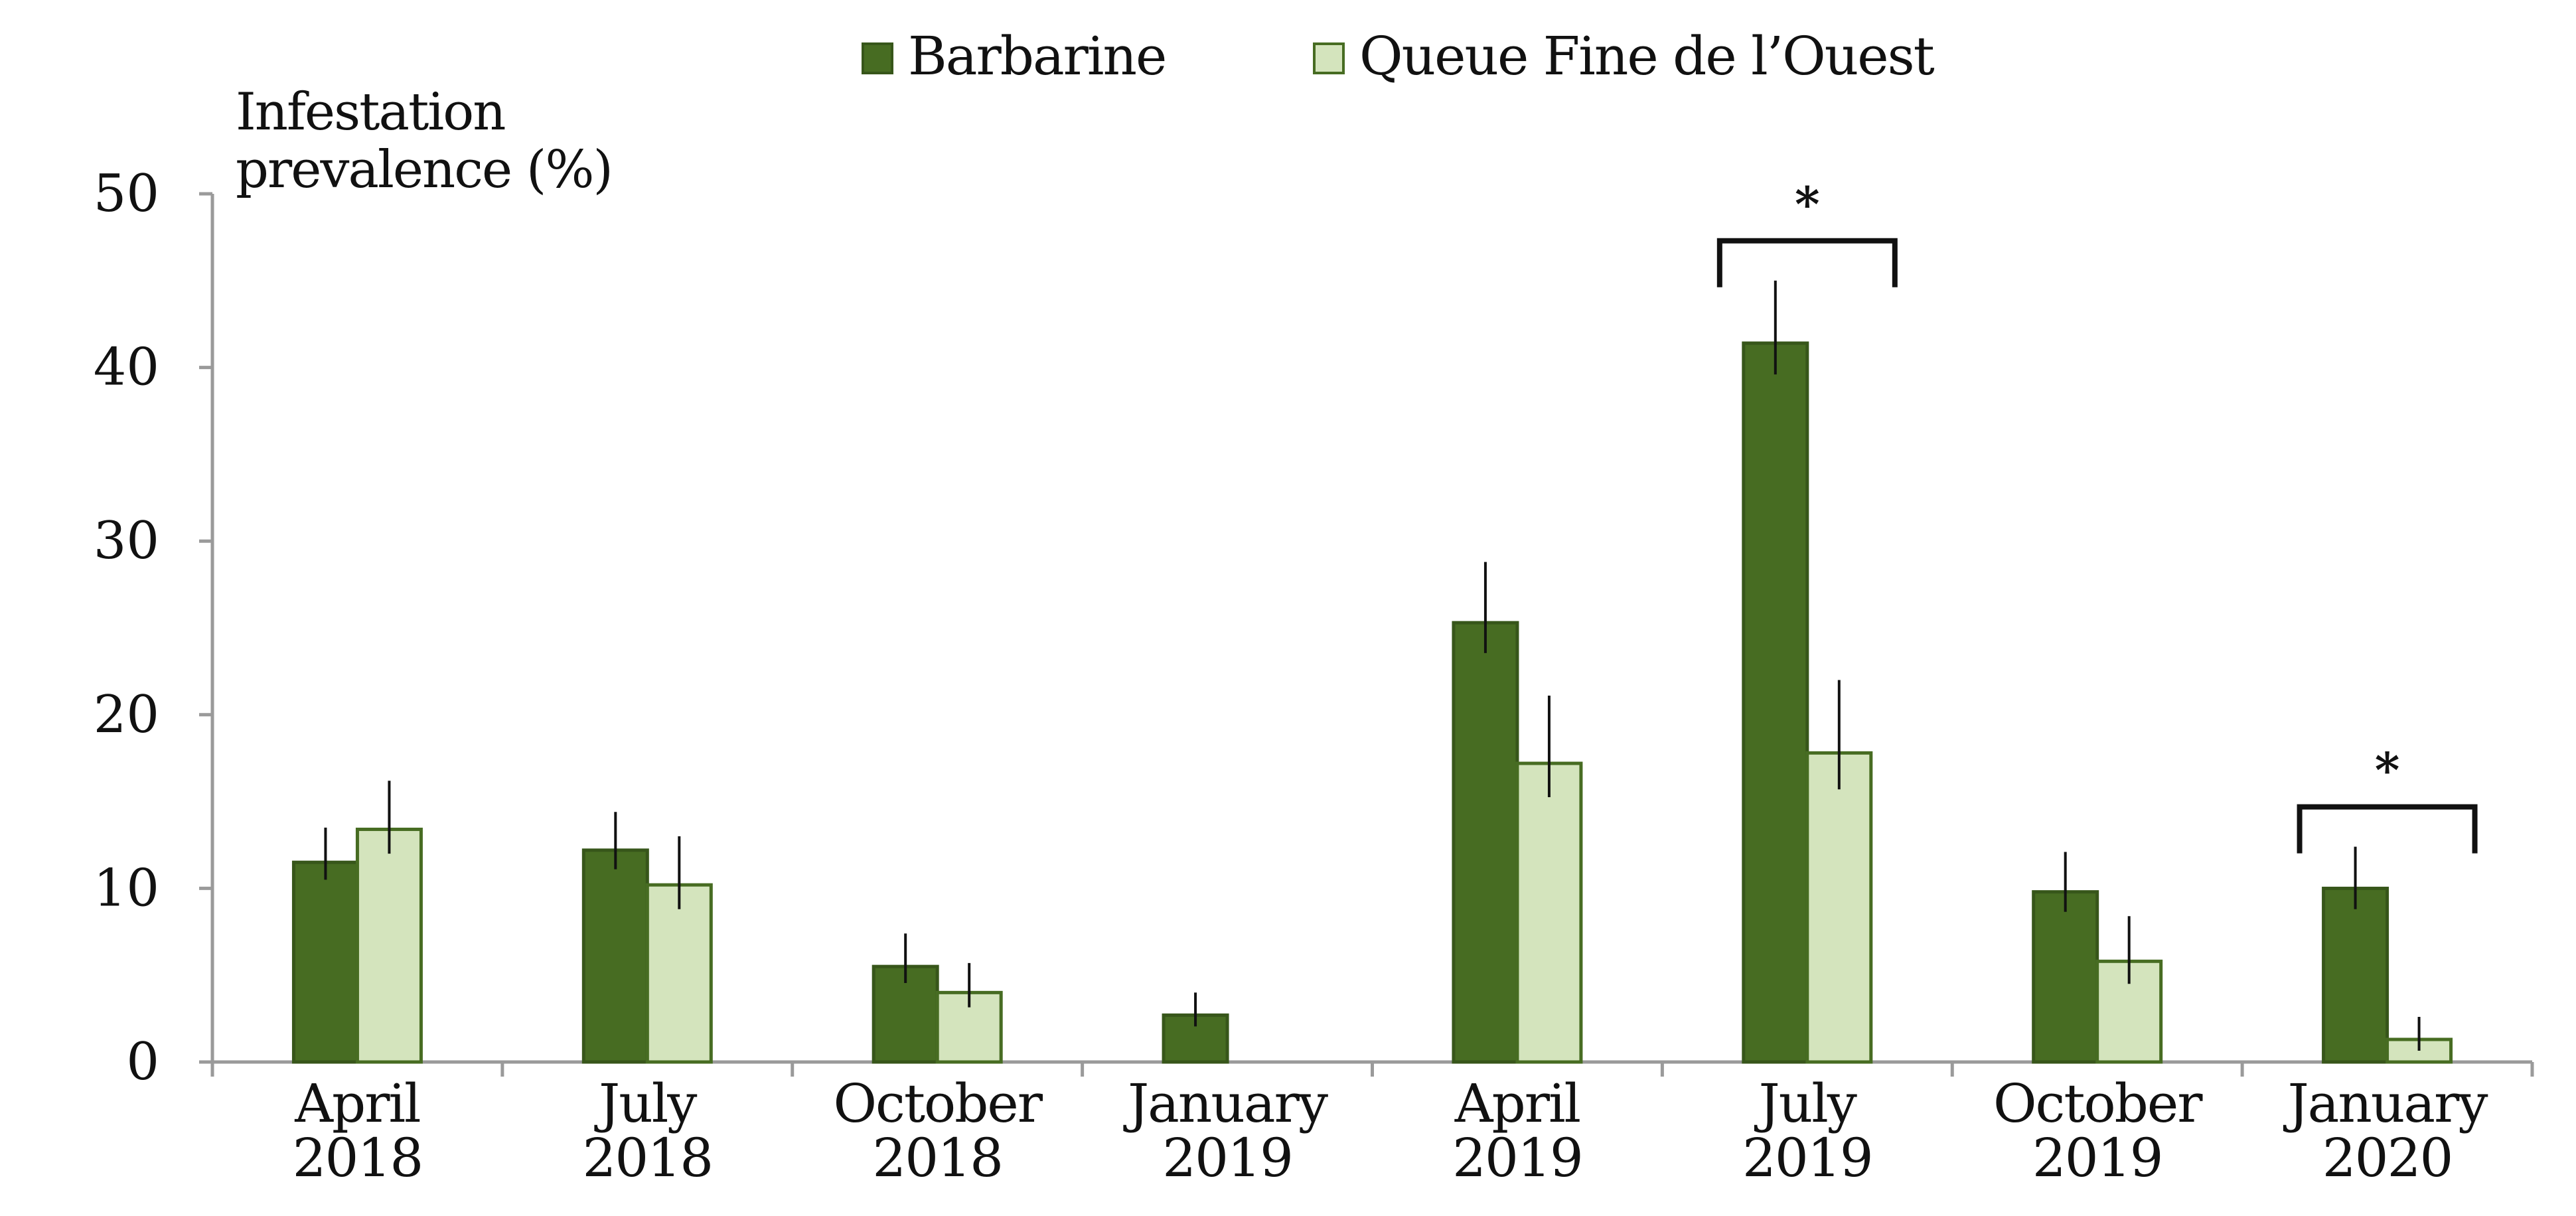 Image resolution: width=2576 pixels, height=1216 pixels. What do you see at coordinates (937, 1158) in the screenshot?
I see `x-tick-label-2-year: 2018` at bounding box center [937, 1158].